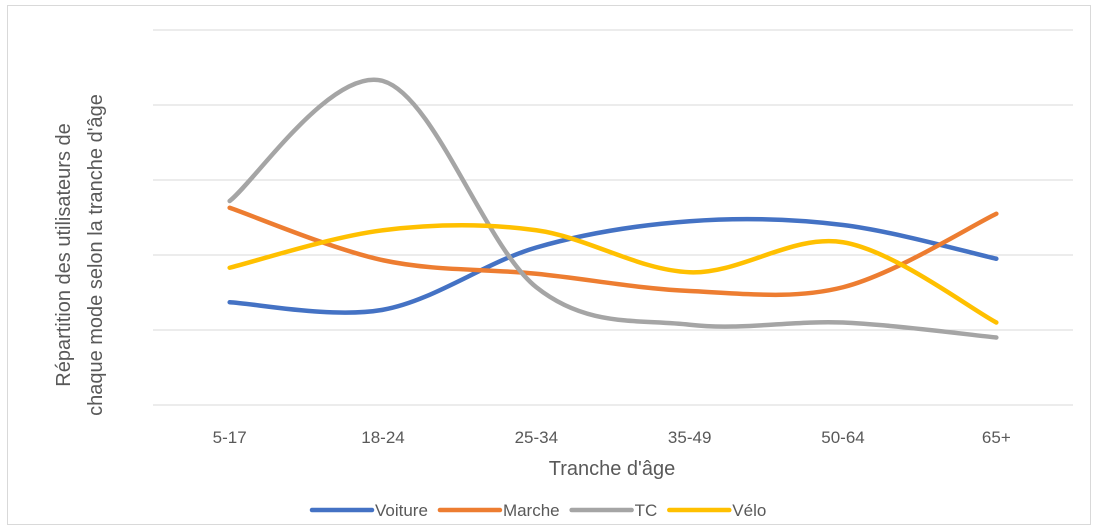 The width and height of the screenshot is (1094, 528). What do you see at coordinates (749, 510) in the screenshot?
I see `legend-label: Vélo` at bounding box center [749, 510].